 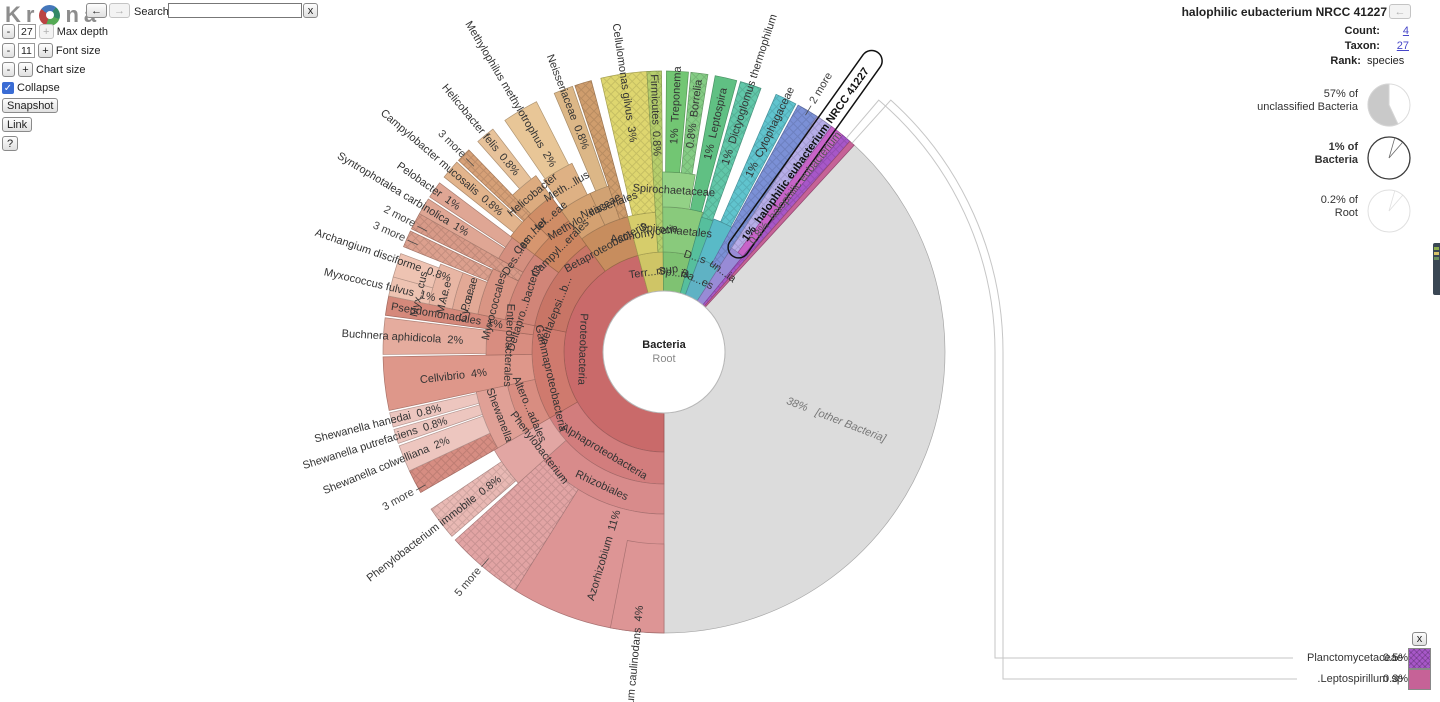 What do you see at coordinates (8, 50) in the screenshot?
I see `font-size-minus-button: -` at bounding box center [8, 50].